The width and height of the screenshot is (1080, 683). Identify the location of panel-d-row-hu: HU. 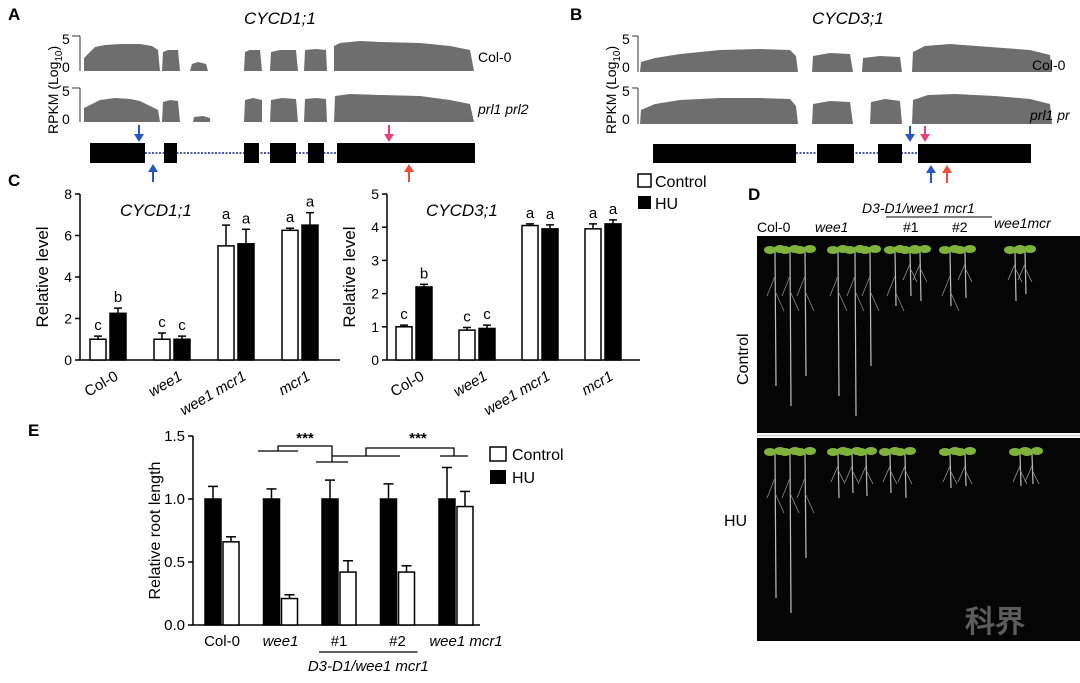
(735, 521).